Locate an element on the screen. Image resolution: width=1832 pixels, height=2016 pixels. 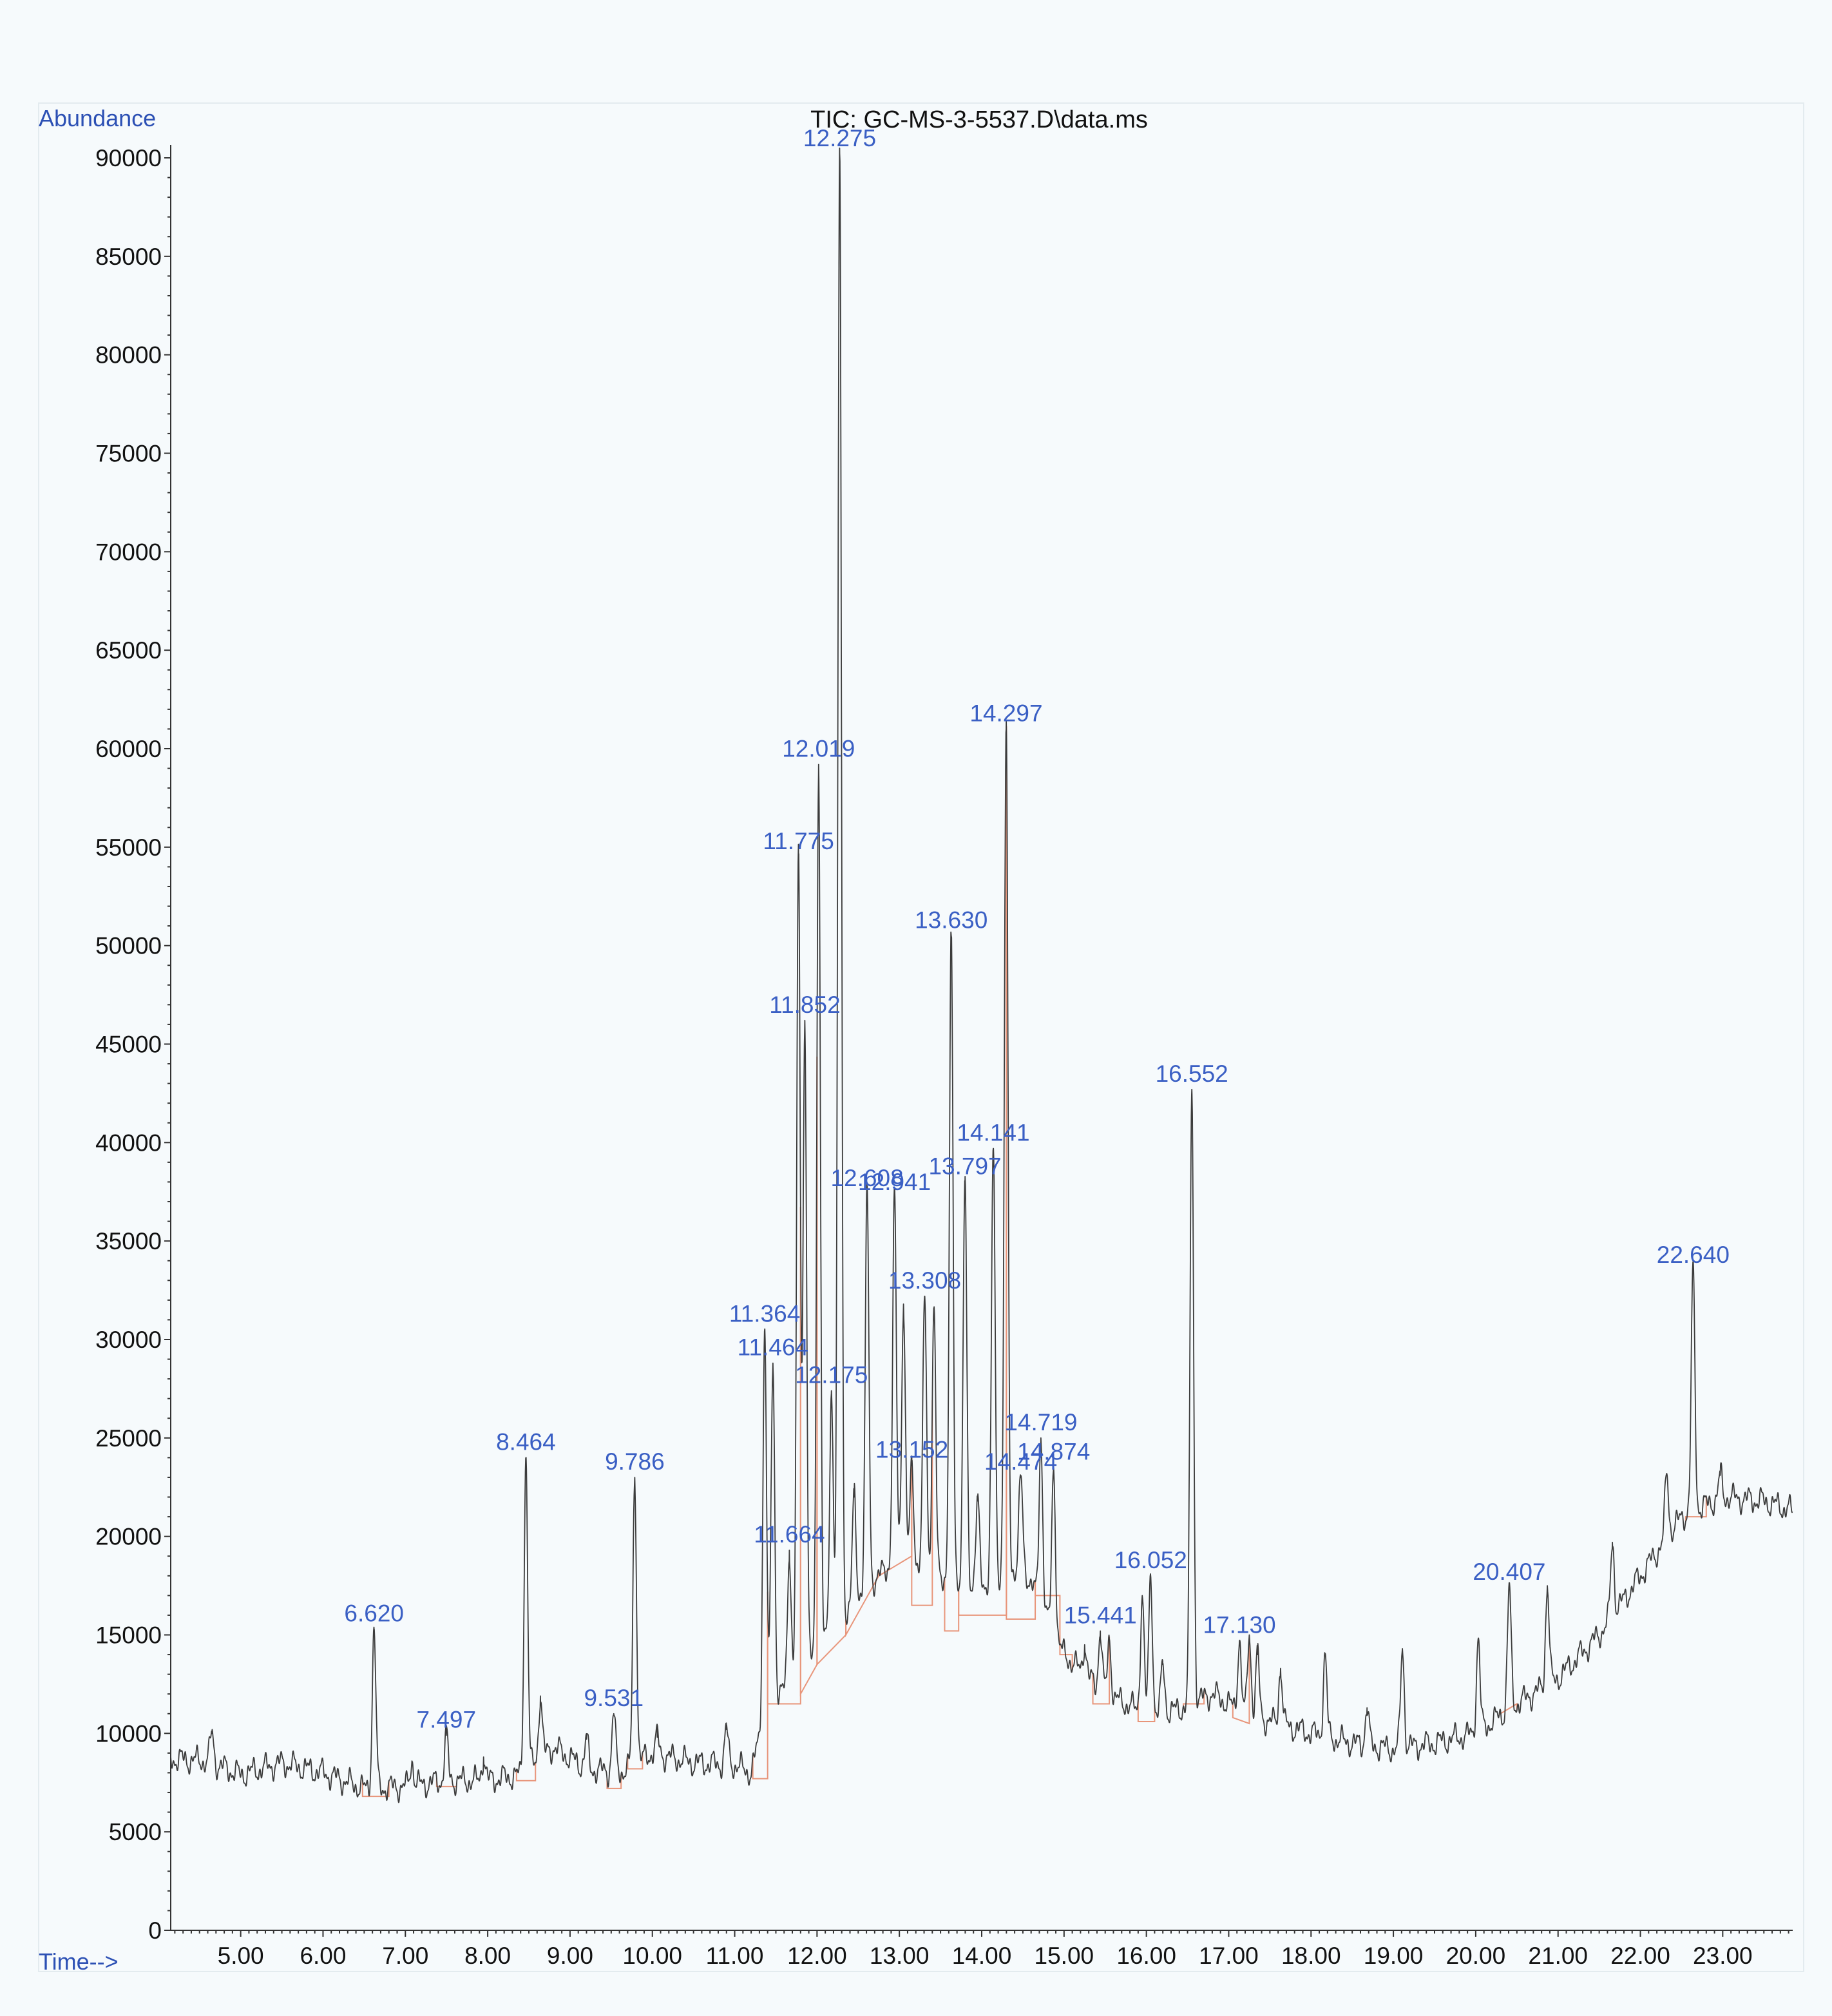
chart-title: TIC: GC-MS-3-5537.D\data.ms is located at coordinates (979, 119).